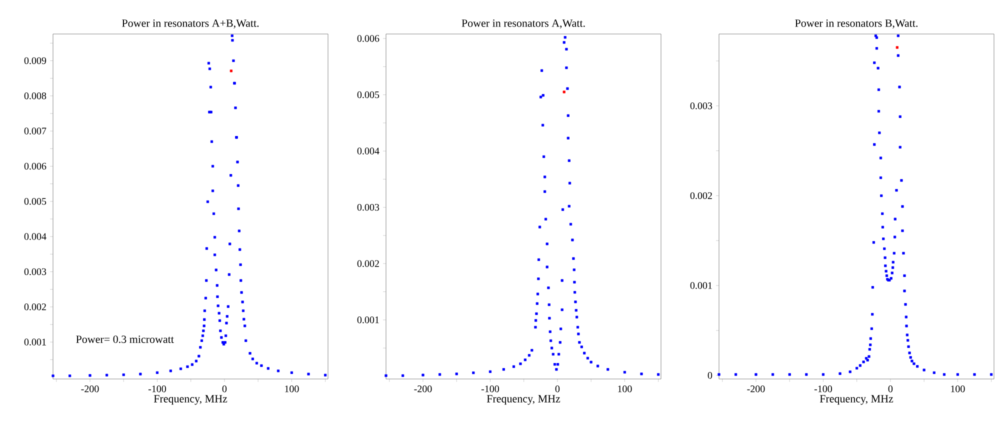 The width and height of the screenshot is (999, 423). What do you see at coordinates (35, 60) in the screenshot?
I see `y-tick-label: 0.009` at bounding box center [35, 60].